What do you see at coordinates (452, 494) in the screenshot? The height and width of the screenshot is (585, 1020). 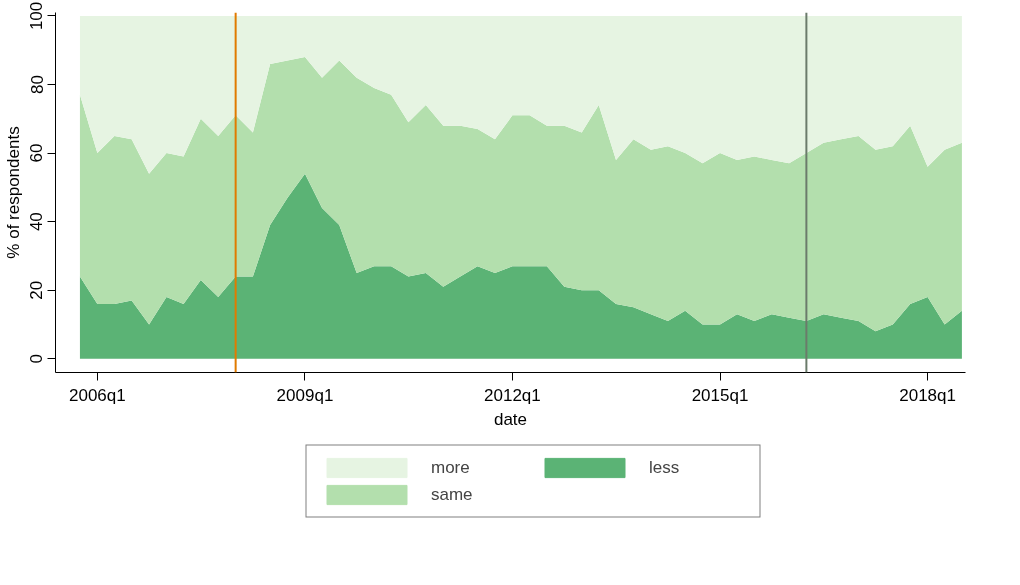 I see `legend-label: same` at bounding box center [452, 494].